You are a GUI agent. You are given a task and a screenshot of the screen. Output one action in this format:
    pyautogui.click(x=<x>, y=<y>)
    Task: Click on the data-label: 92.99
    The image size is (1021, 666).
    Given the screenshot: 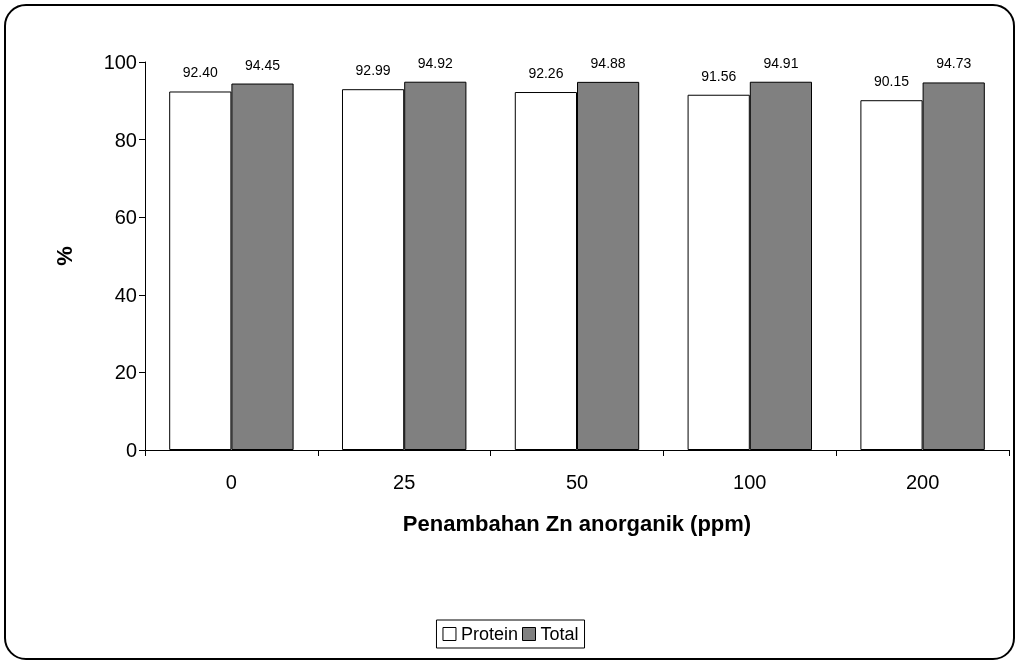 What is the action you would take?
    pyautogui.click(x=373, y=70)
    